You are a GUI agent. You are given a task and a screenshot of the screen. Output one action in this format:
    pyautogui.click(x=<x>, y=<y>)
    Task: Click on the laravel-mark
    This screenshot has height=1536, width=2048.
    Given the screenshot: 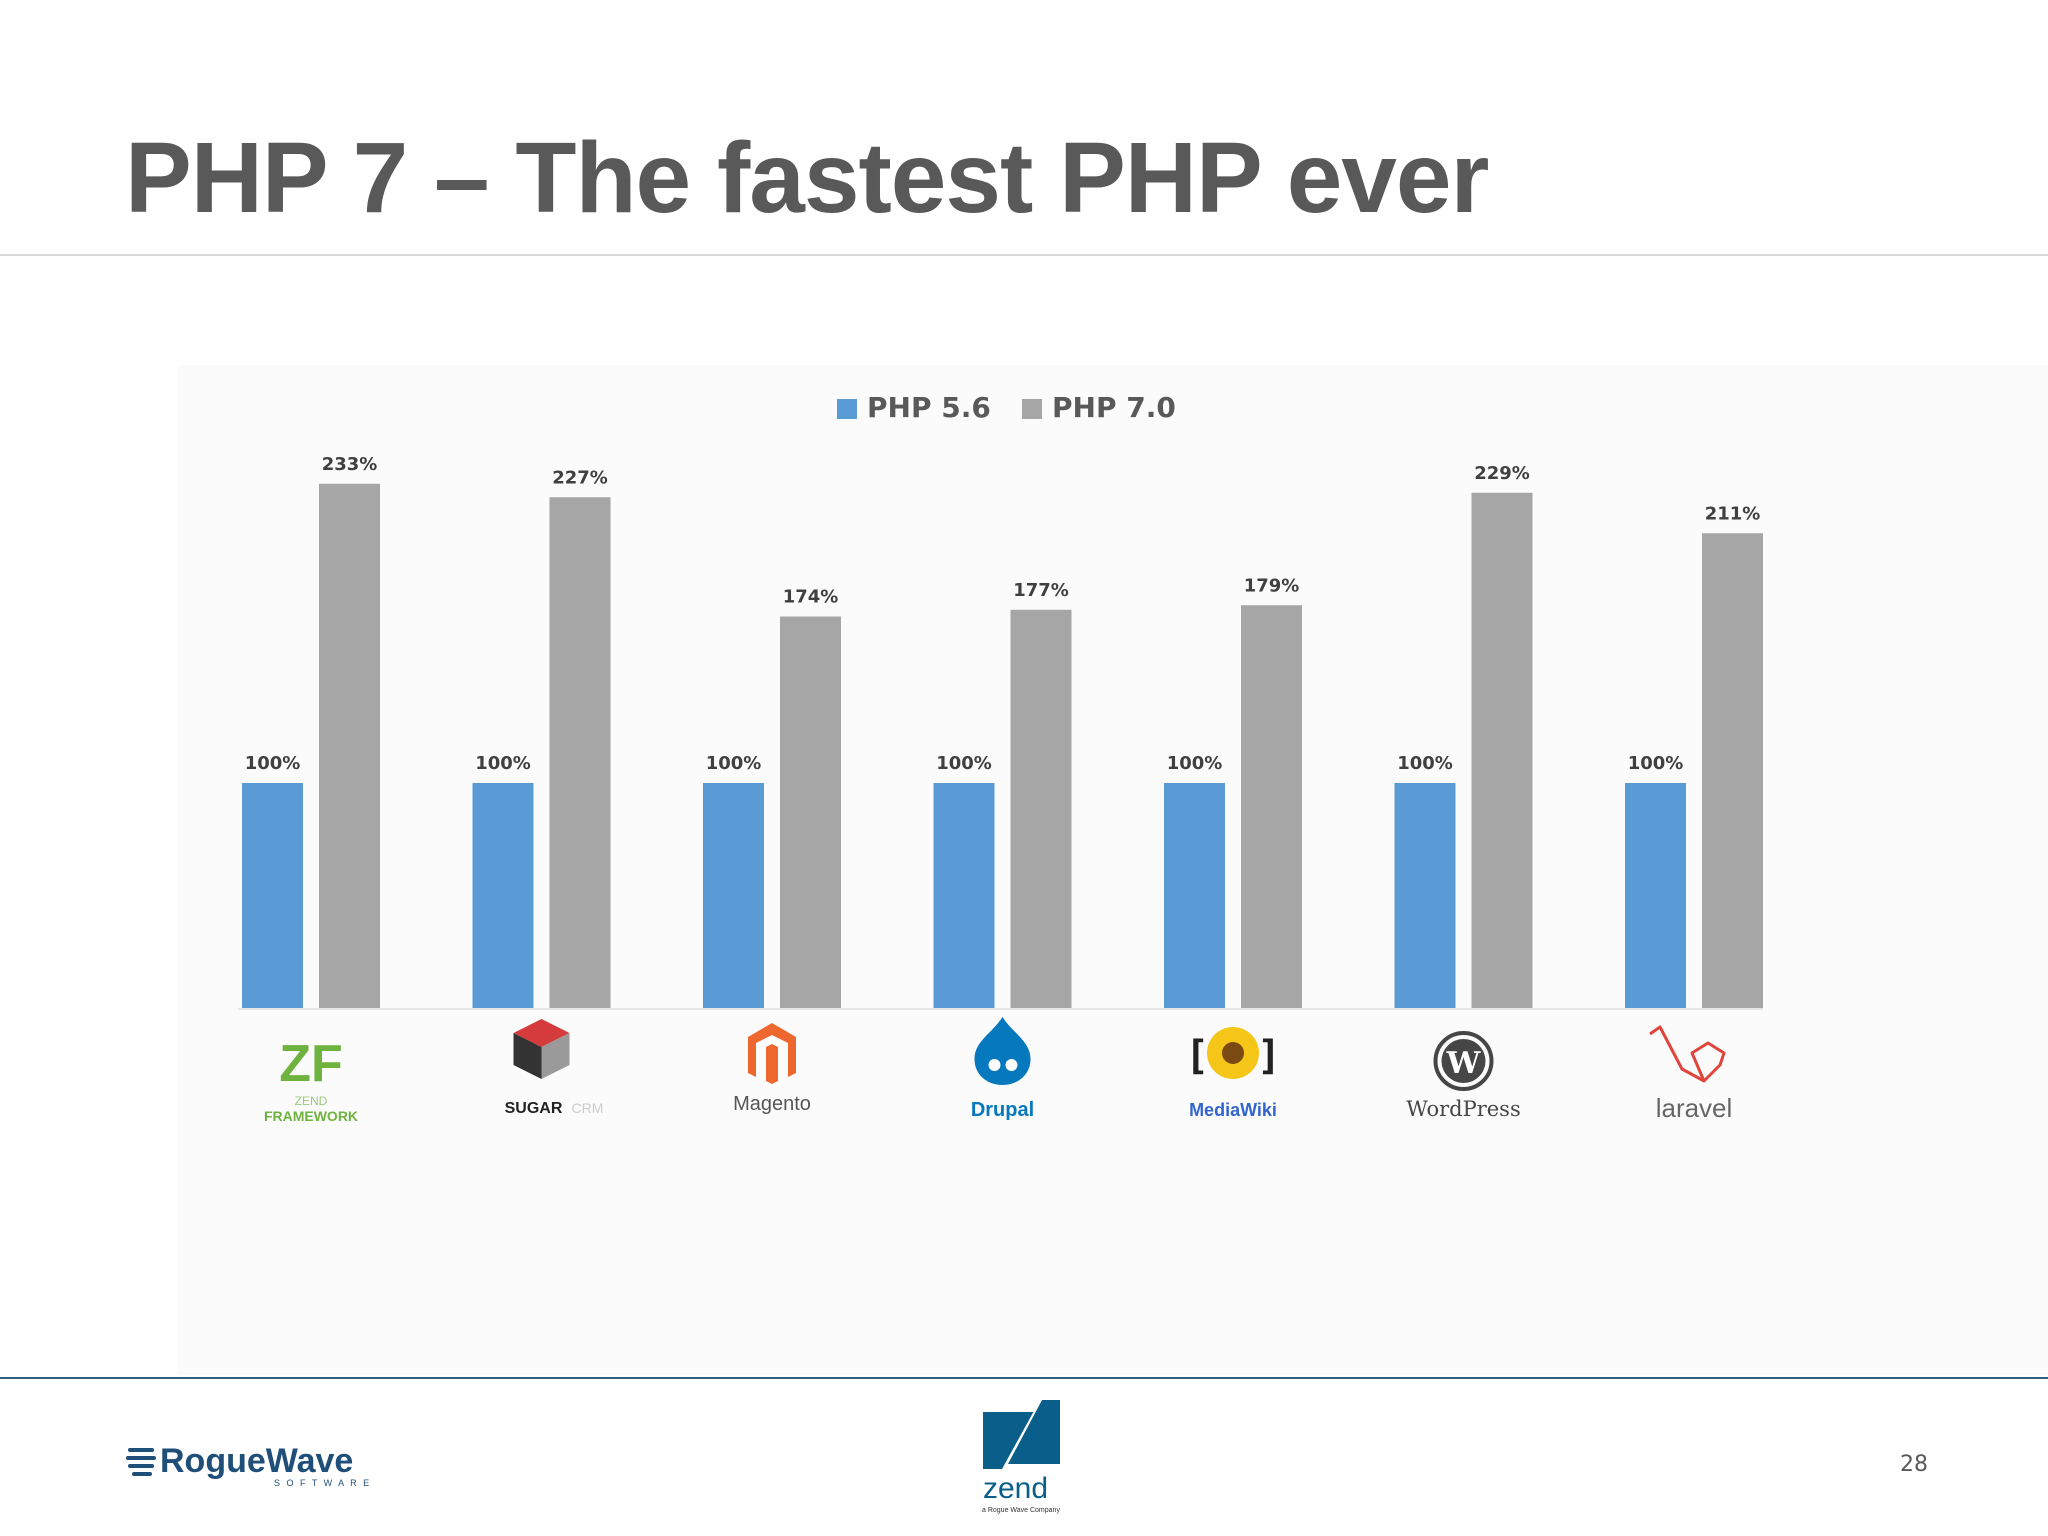 What is the action you would take?
    pyautogui.click(x=1687, y=1054)
    